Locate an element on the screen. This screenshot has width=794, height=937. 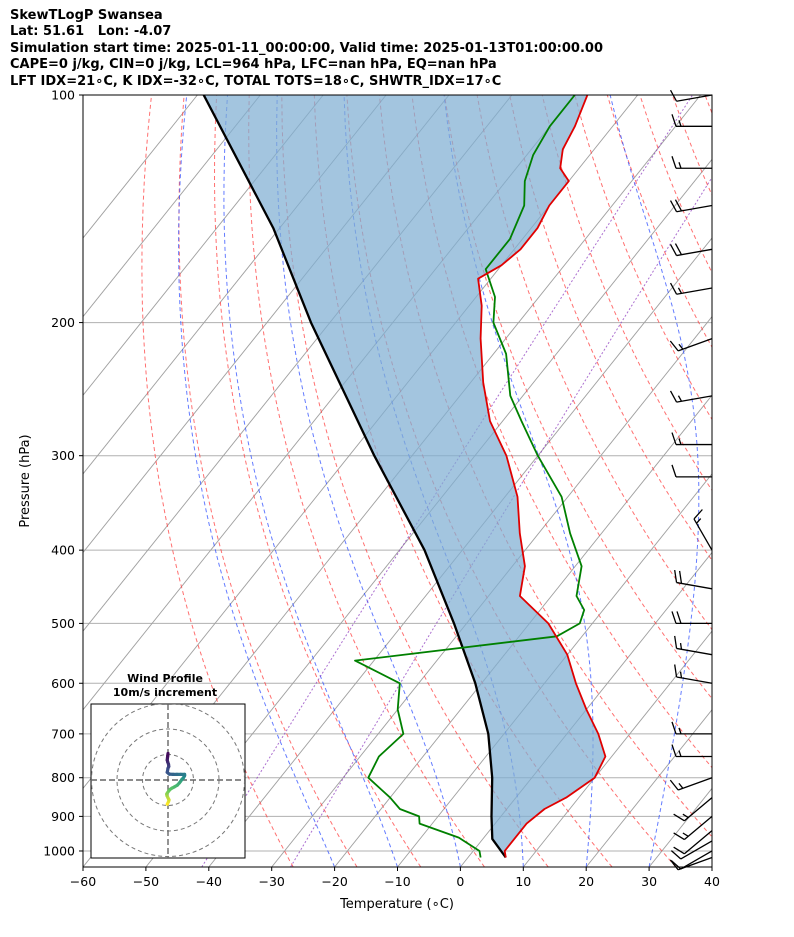
x-tick-label: 10 is located at coordinates (523, 881).